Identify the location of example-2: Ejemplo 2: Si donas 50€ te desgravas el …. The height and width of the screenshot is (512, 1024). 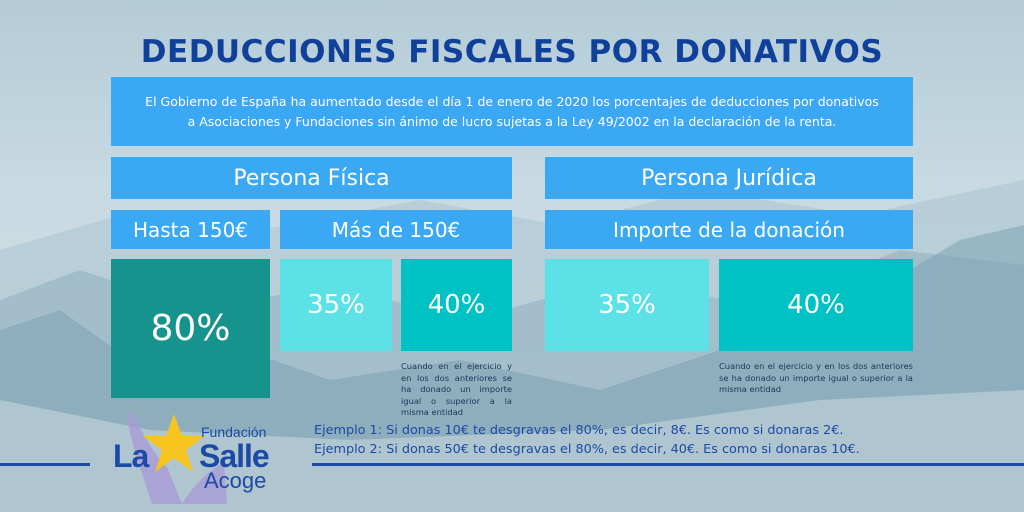
(587, 449).